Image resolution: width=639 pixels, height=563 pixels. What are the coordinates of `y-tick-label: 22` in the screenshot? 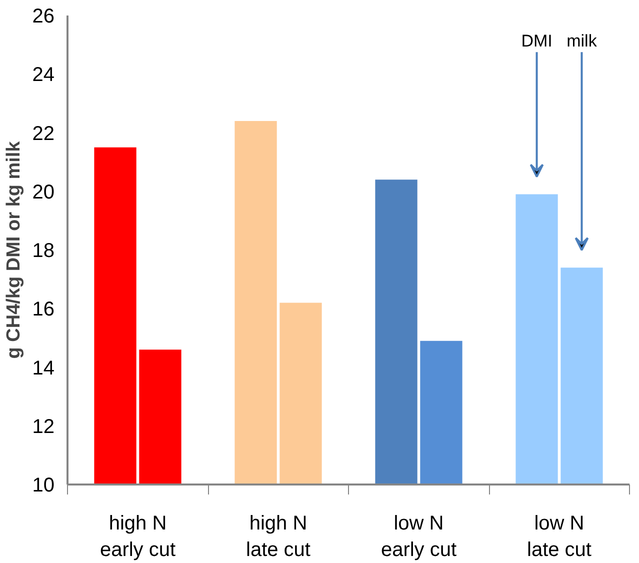 It's located at (43, 133).